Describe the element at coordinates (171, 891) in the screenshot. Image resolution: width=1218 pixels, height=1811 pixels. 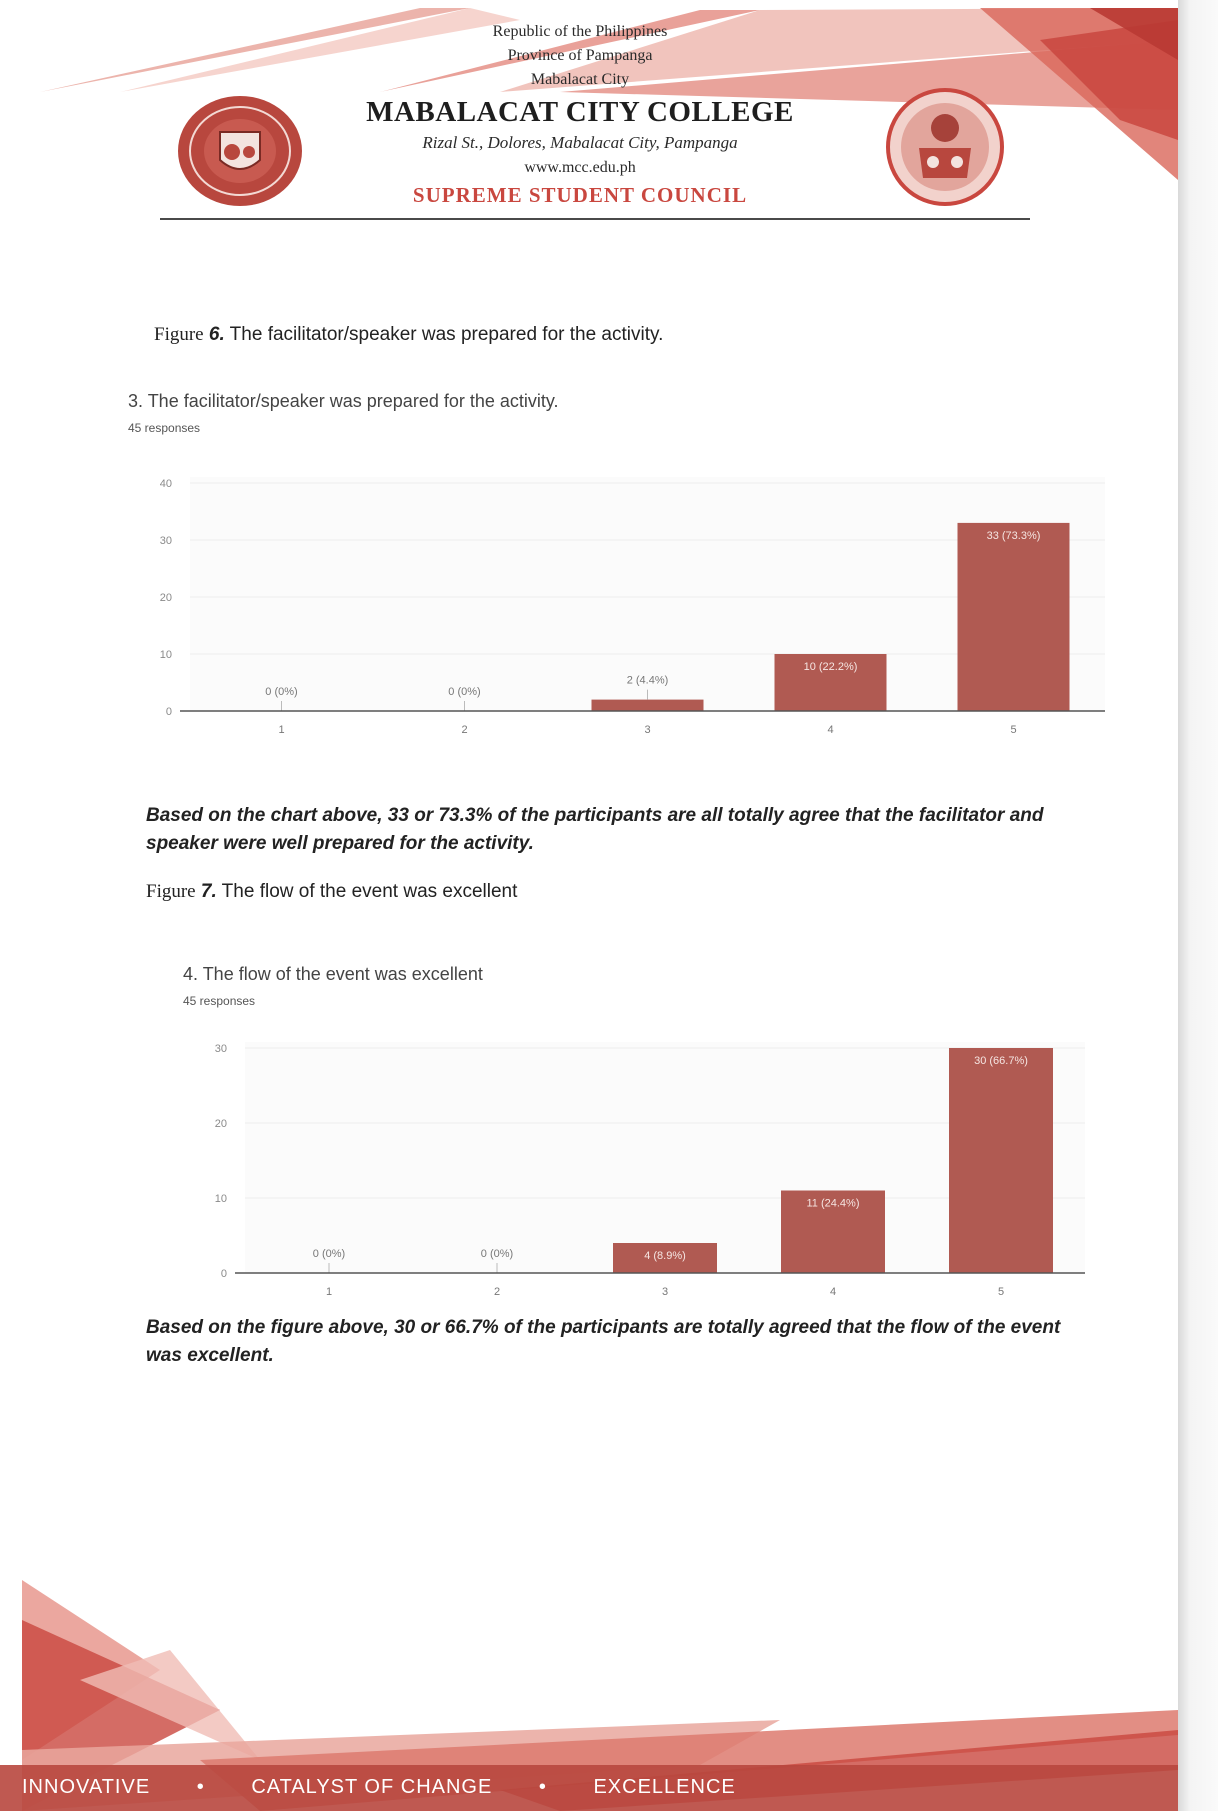
I see `figure-7-word: Figure` at that location.